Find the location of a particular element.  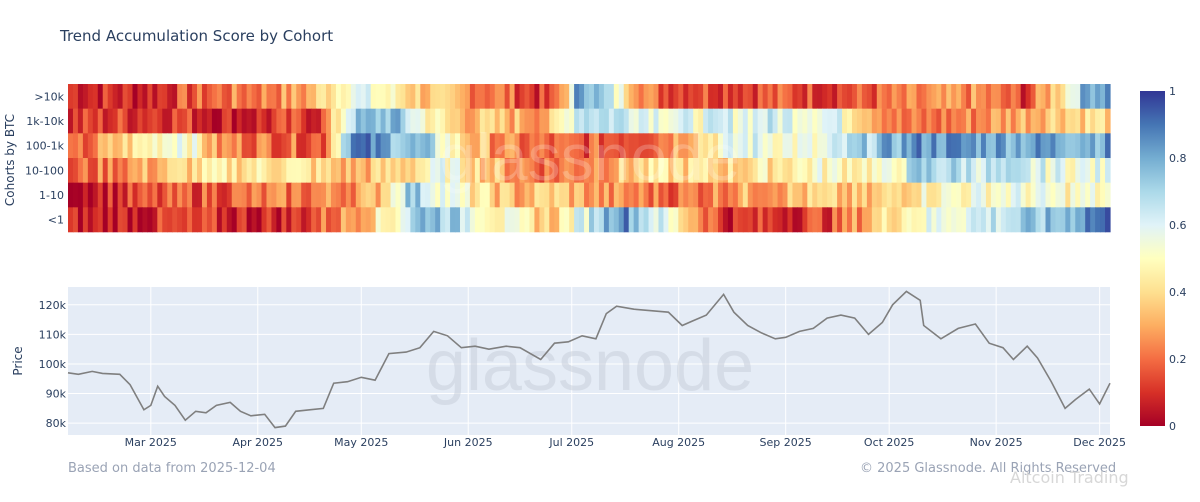

price-x-tick-label: Jul 2025 is located at coordinates (571, 442).